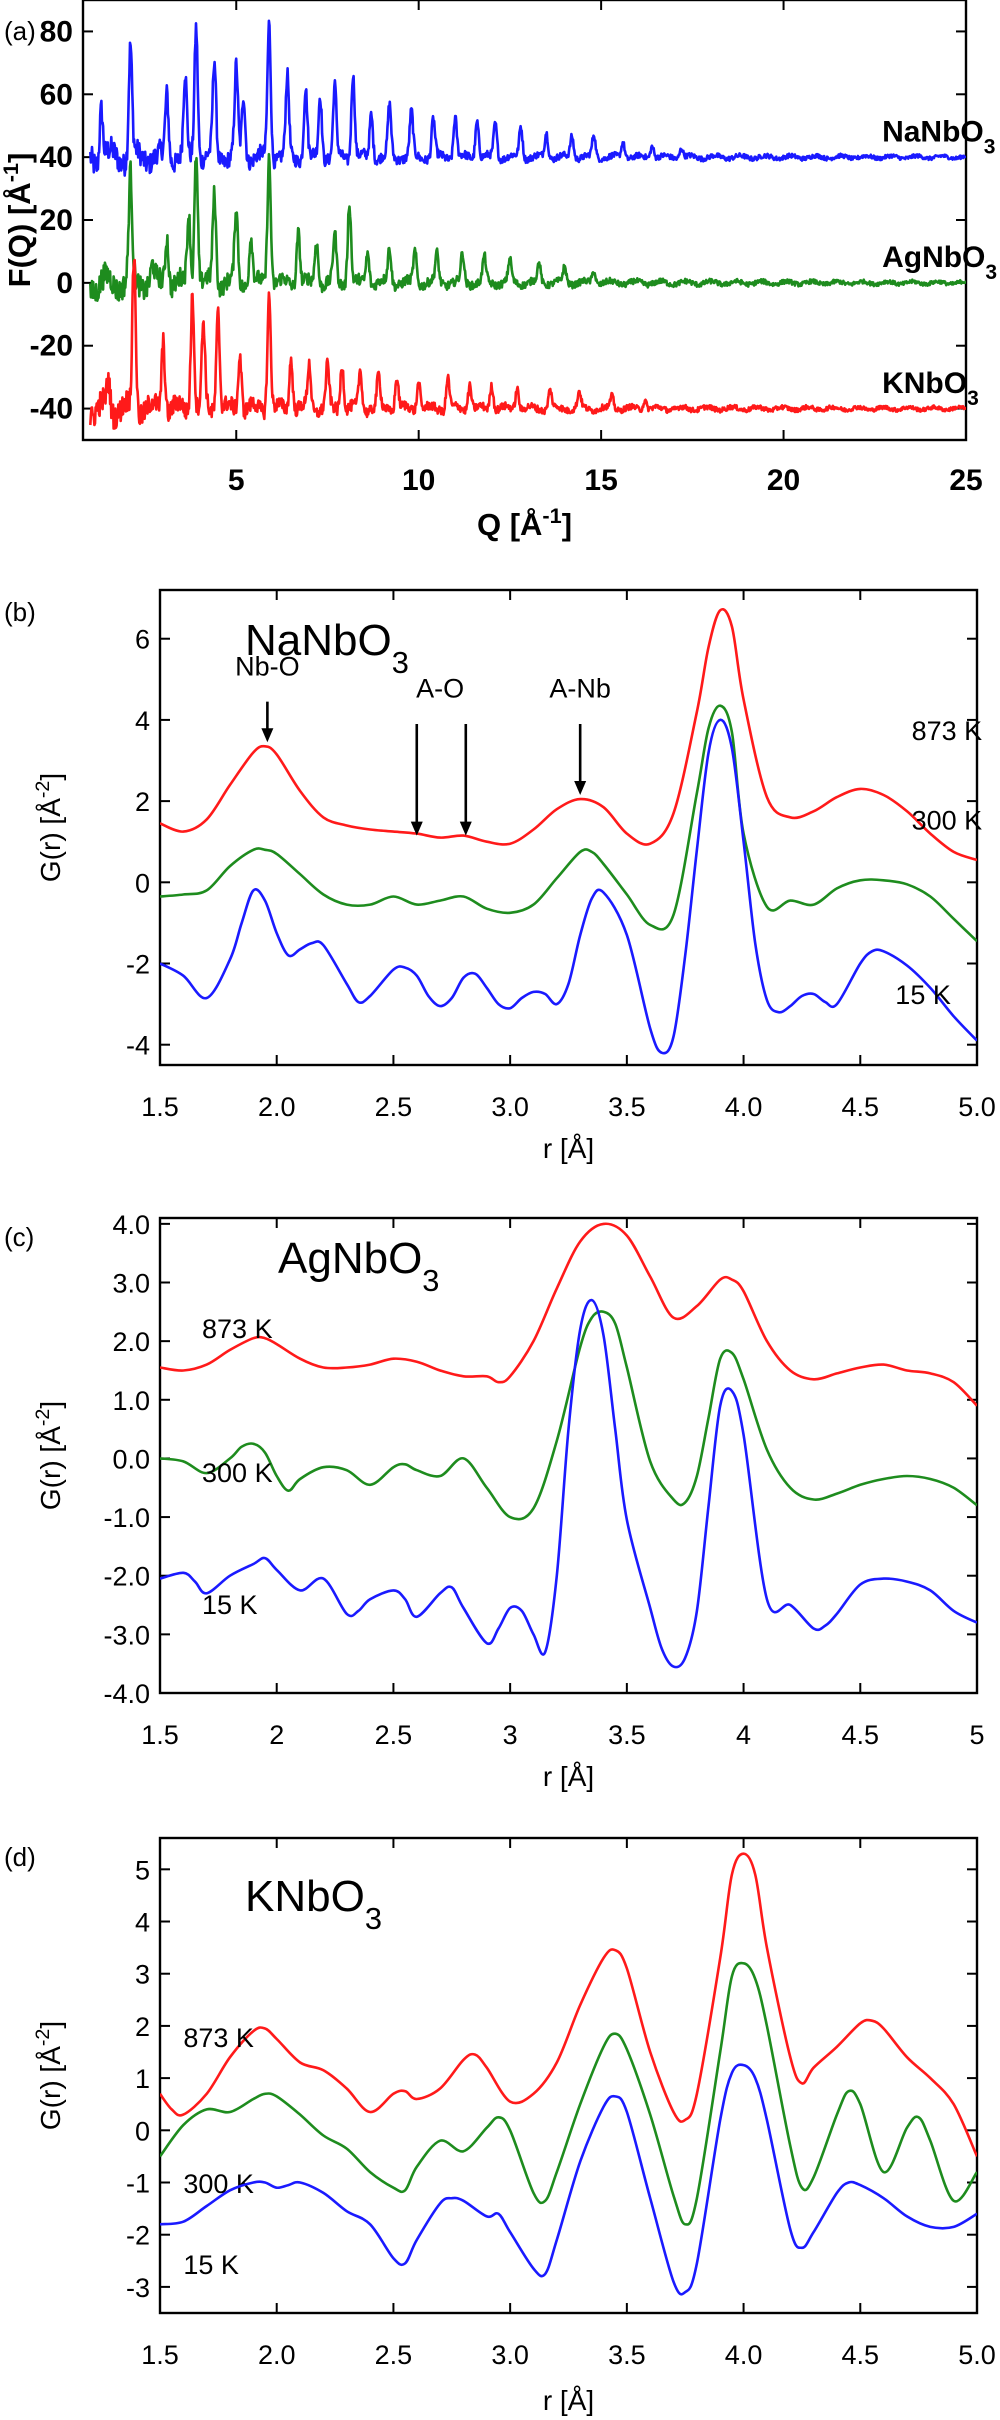  I want to click on x-axis-label: Q [Å-1], so click(524, 523).